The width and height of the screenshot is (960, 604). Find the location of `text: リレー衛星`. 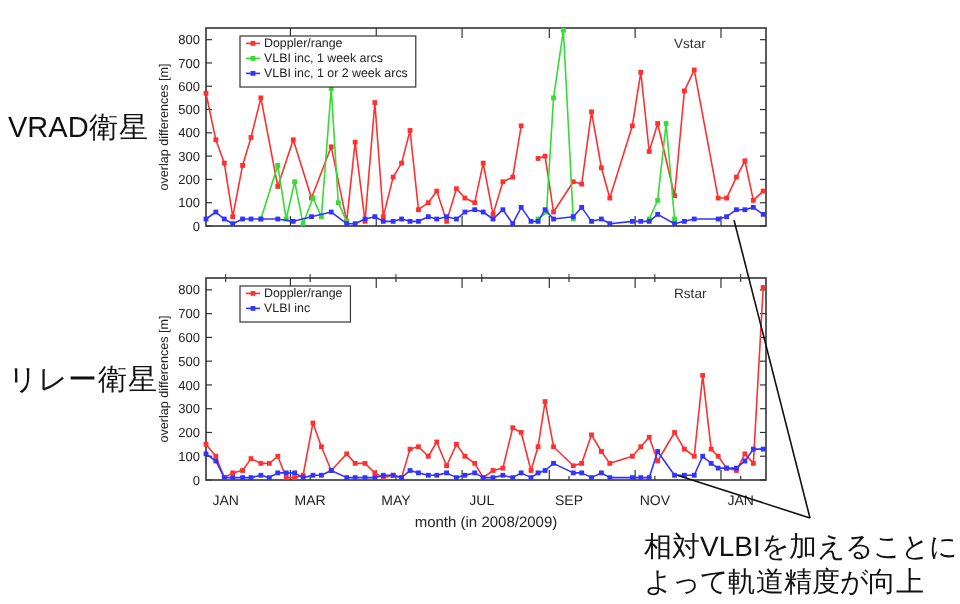

text: リレー衛星 is located at coordinates (83, 380).